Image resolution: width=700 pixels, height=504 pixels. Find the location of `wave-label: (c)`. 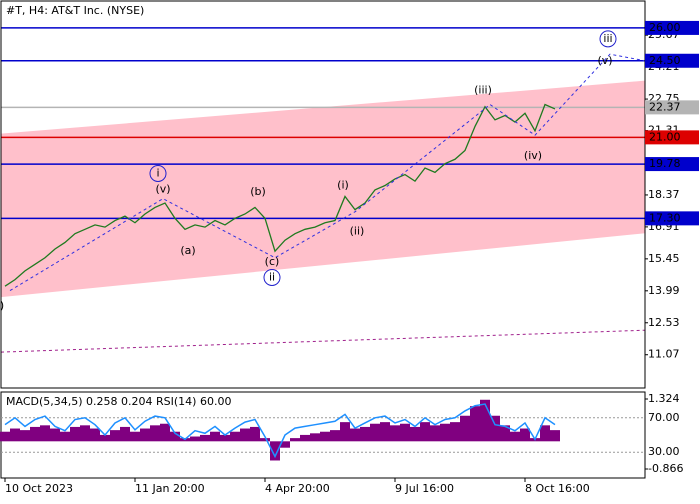

wave-label: (c) is located at coordinates (272, 261).